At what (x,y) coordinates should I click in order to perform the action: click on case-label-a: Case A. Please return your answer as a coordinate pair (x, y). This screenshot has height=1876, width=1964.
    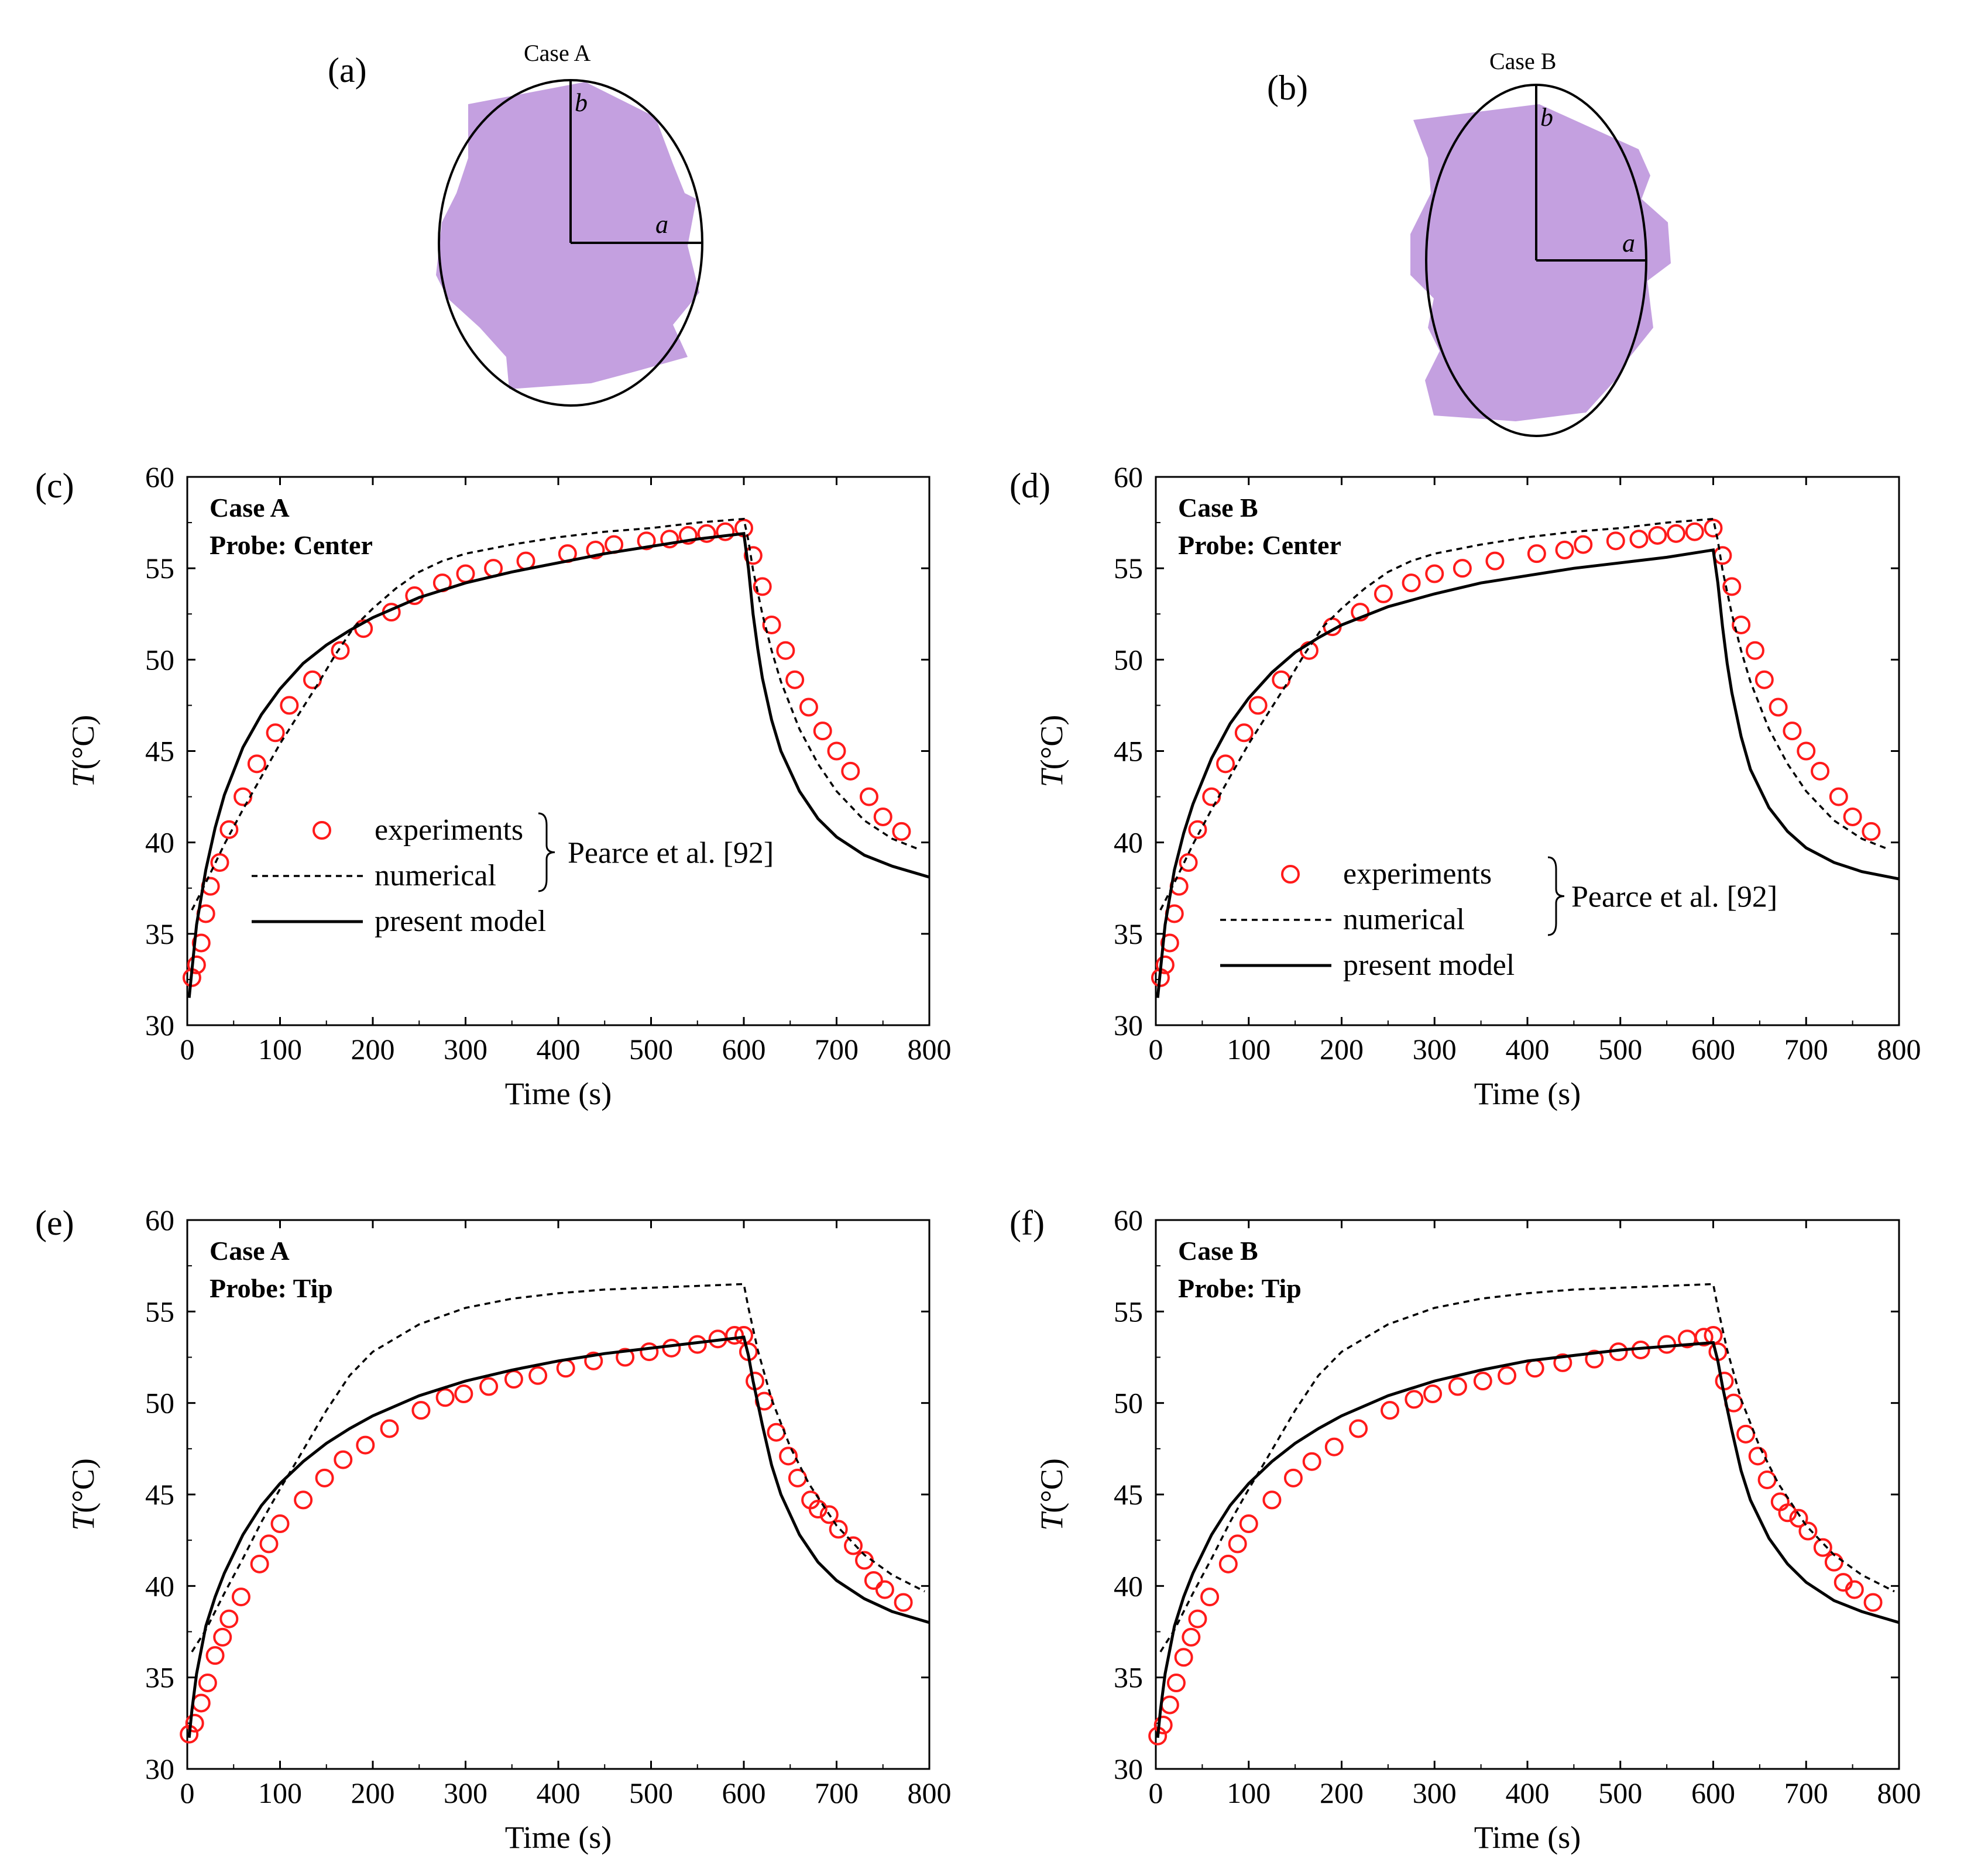
    Looking at the image, I should click on (557, 53).